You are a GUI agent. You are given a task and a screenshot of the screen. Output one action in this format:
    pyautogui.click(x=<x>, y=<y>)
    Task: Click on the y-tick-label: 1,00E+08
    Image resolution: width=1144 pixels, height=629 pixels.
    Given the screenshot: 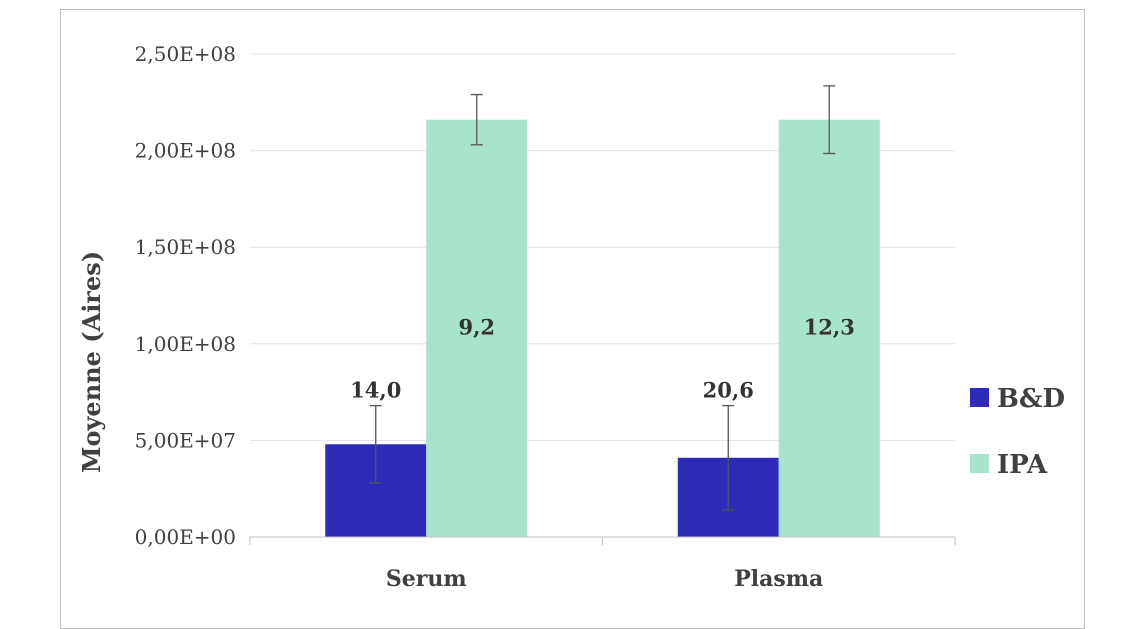 What is the action you would take?
    pyautogui.click(x=185, y=344)
    